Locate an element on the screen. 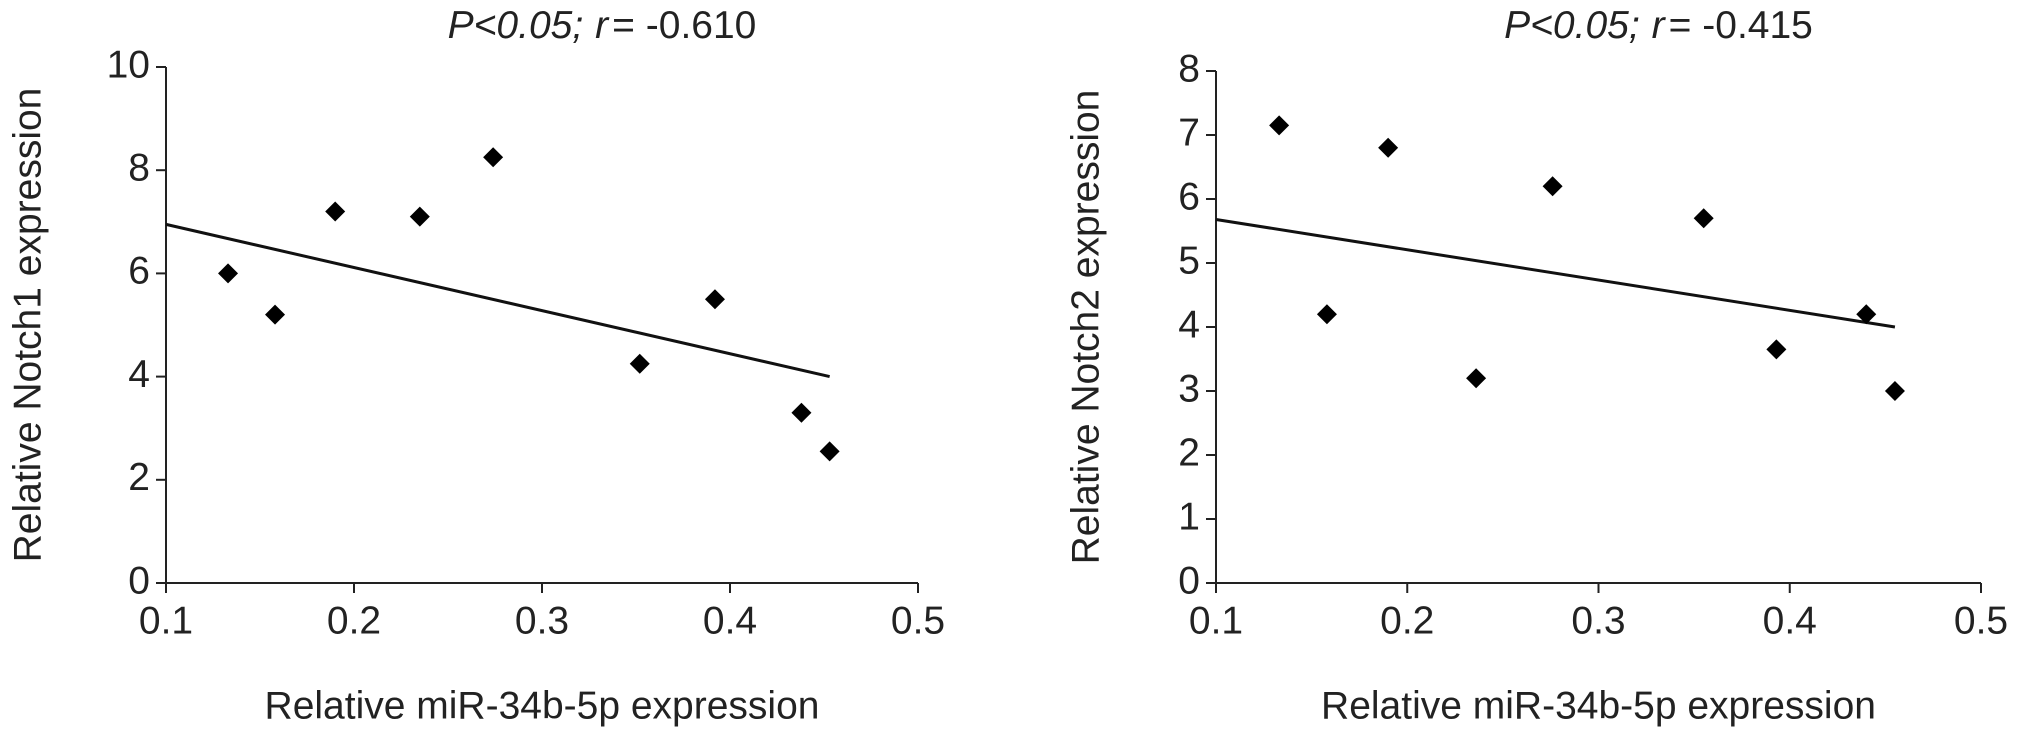  chart-title: P<0.05; r = -0.415 is located at coordinates (1658, 25).